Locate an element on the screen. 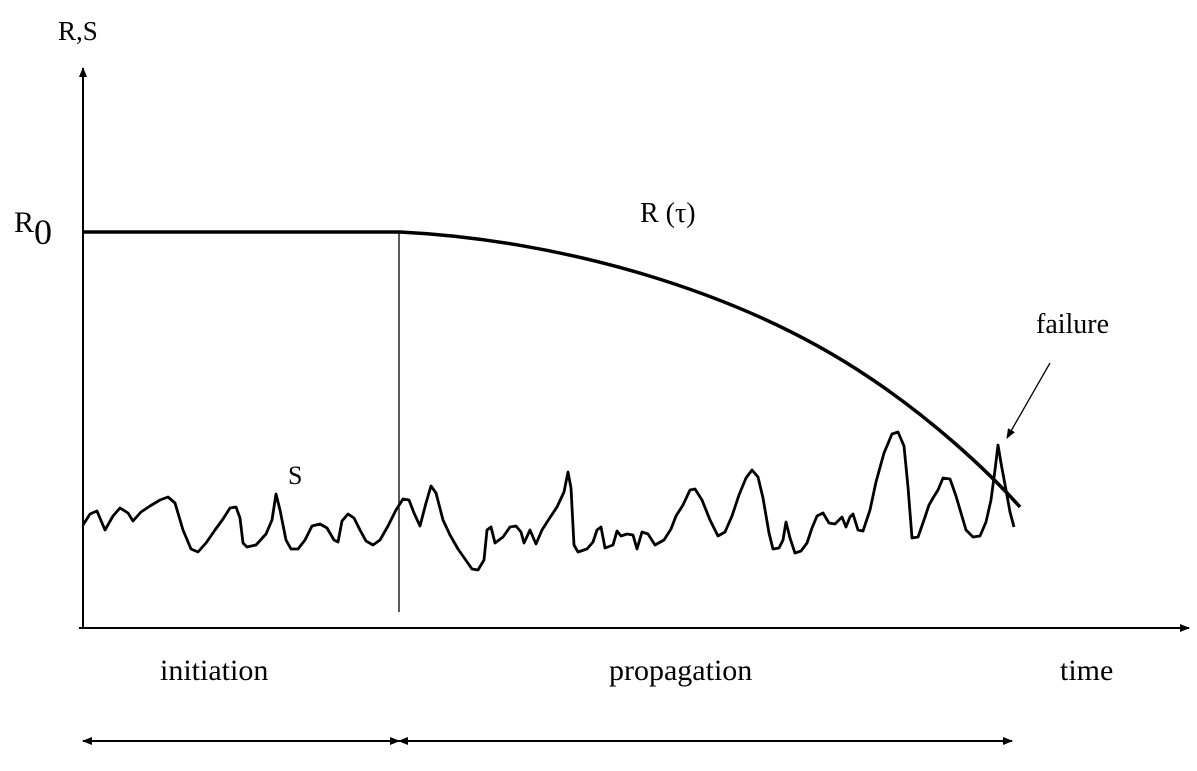  load-curve is located at coordinates (548, 501).